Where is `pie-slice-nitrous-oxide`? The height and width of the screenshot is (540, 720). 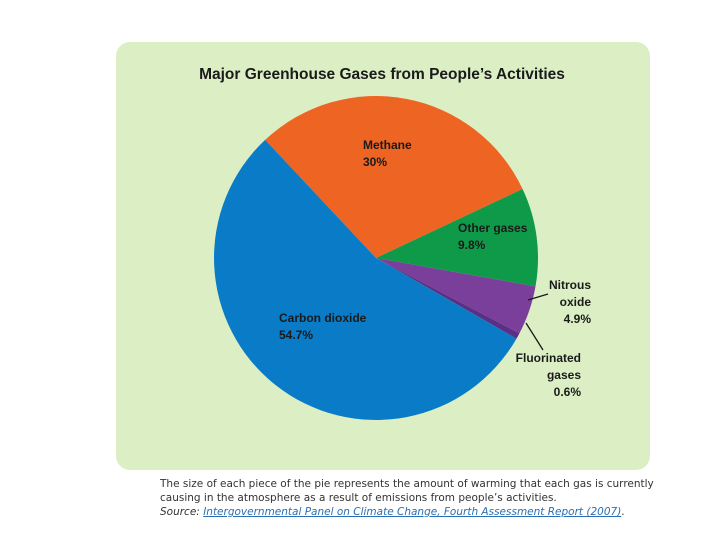 pie-slice-nitrous-oxide is located at coordinates (456, 296).